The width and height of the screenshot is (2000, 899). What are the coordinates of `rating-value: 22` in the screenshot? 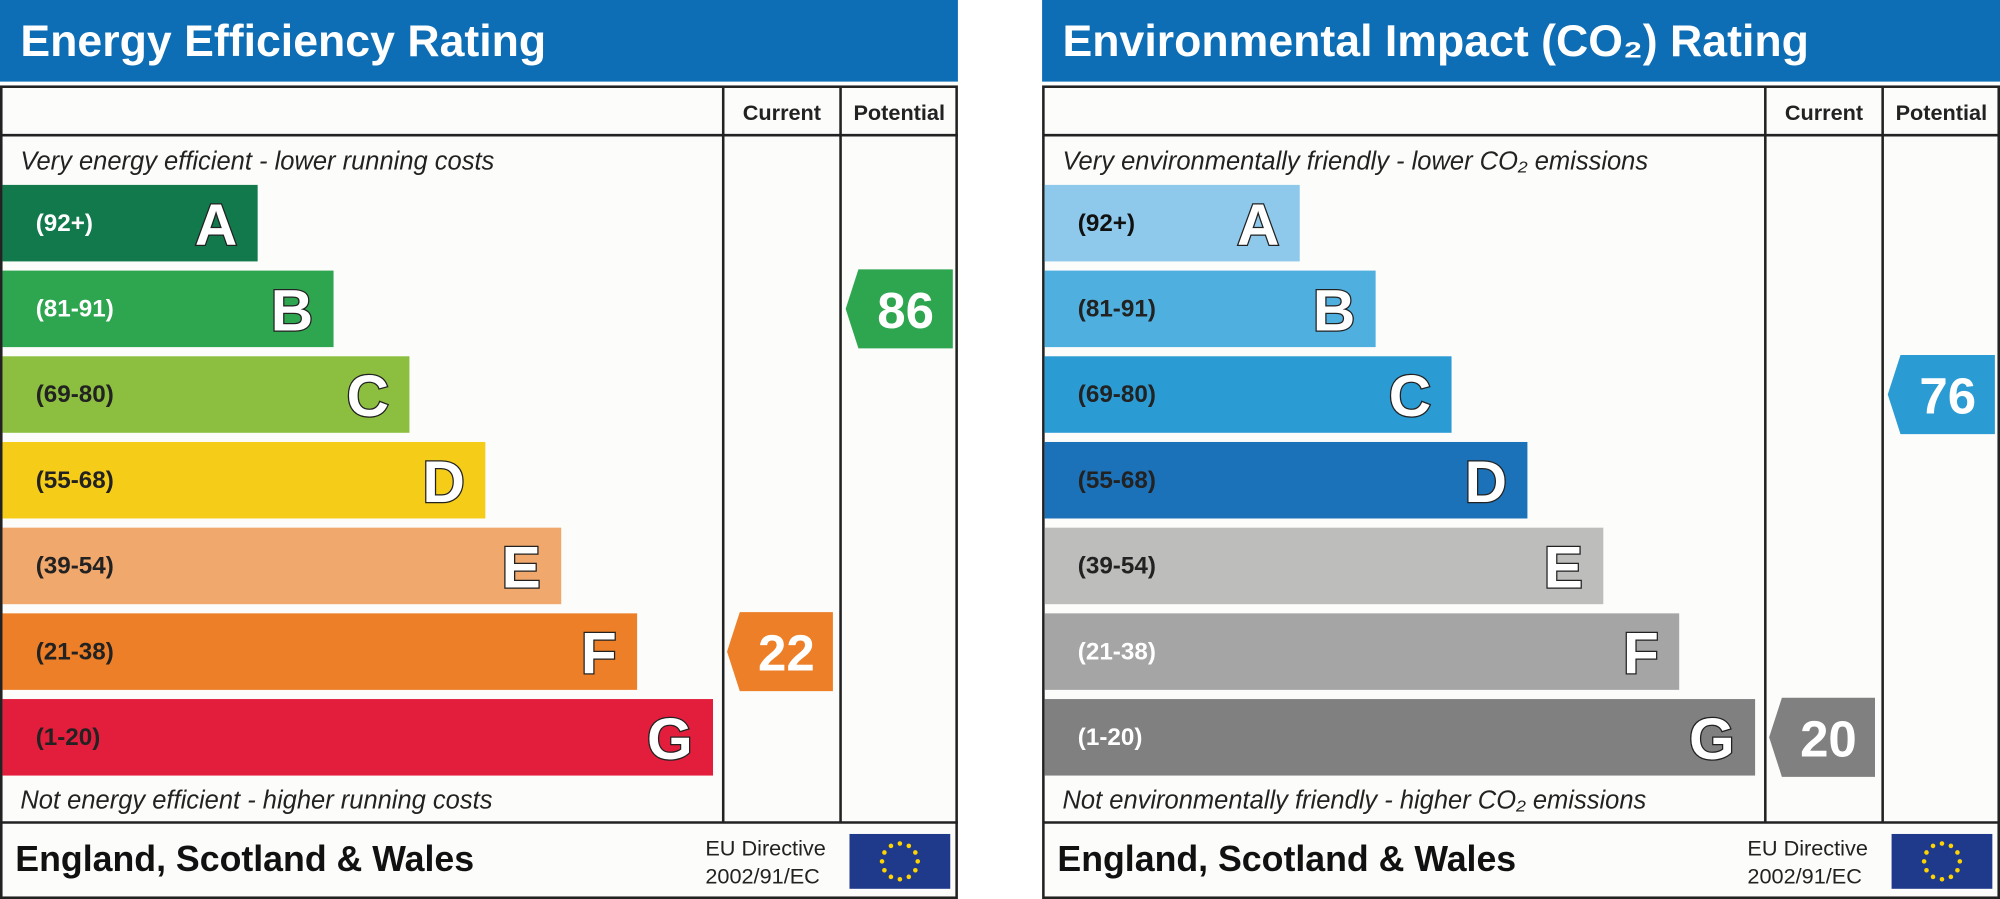 It's located at (786, 653).